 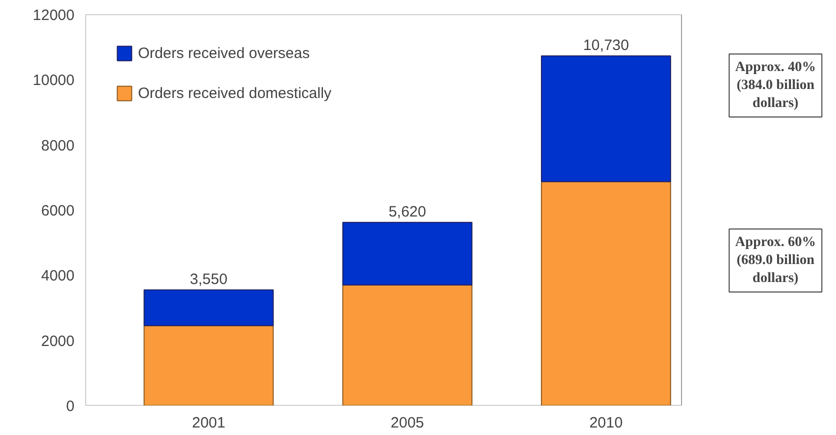 I want to click on y-tick-label: 6000, so click(x=58, y=211).